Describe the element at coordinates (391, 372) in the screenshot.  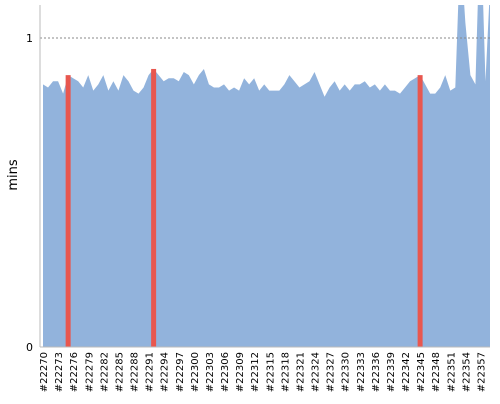
I see `x-tick-label: #22339` at that location.